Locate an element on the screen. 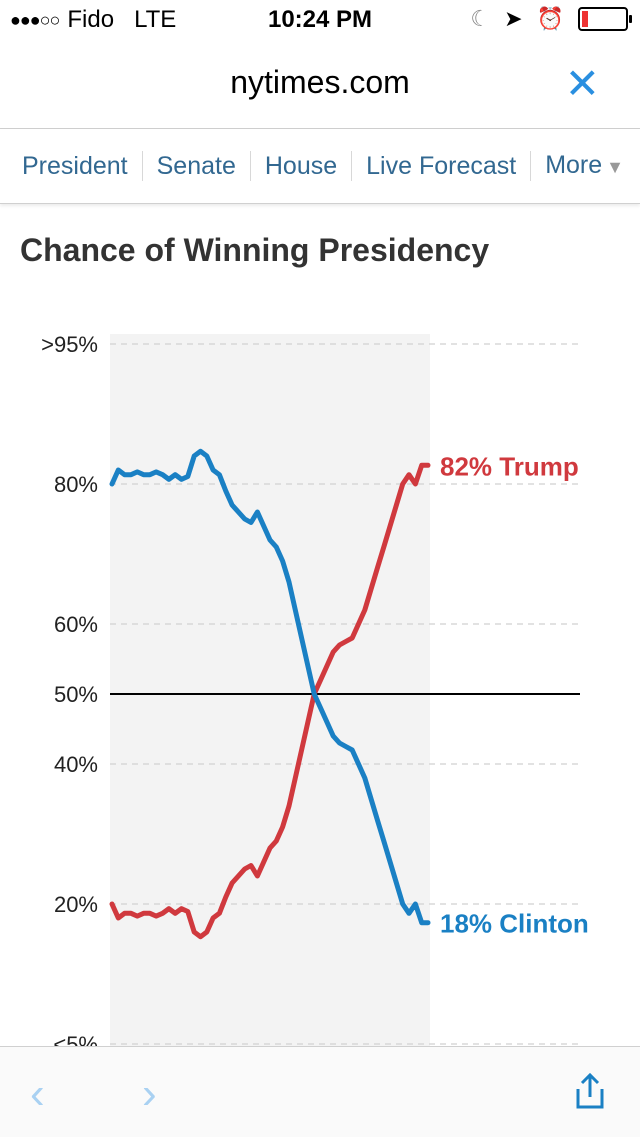  nav-more-label: More is located at coordinates (573, 165).